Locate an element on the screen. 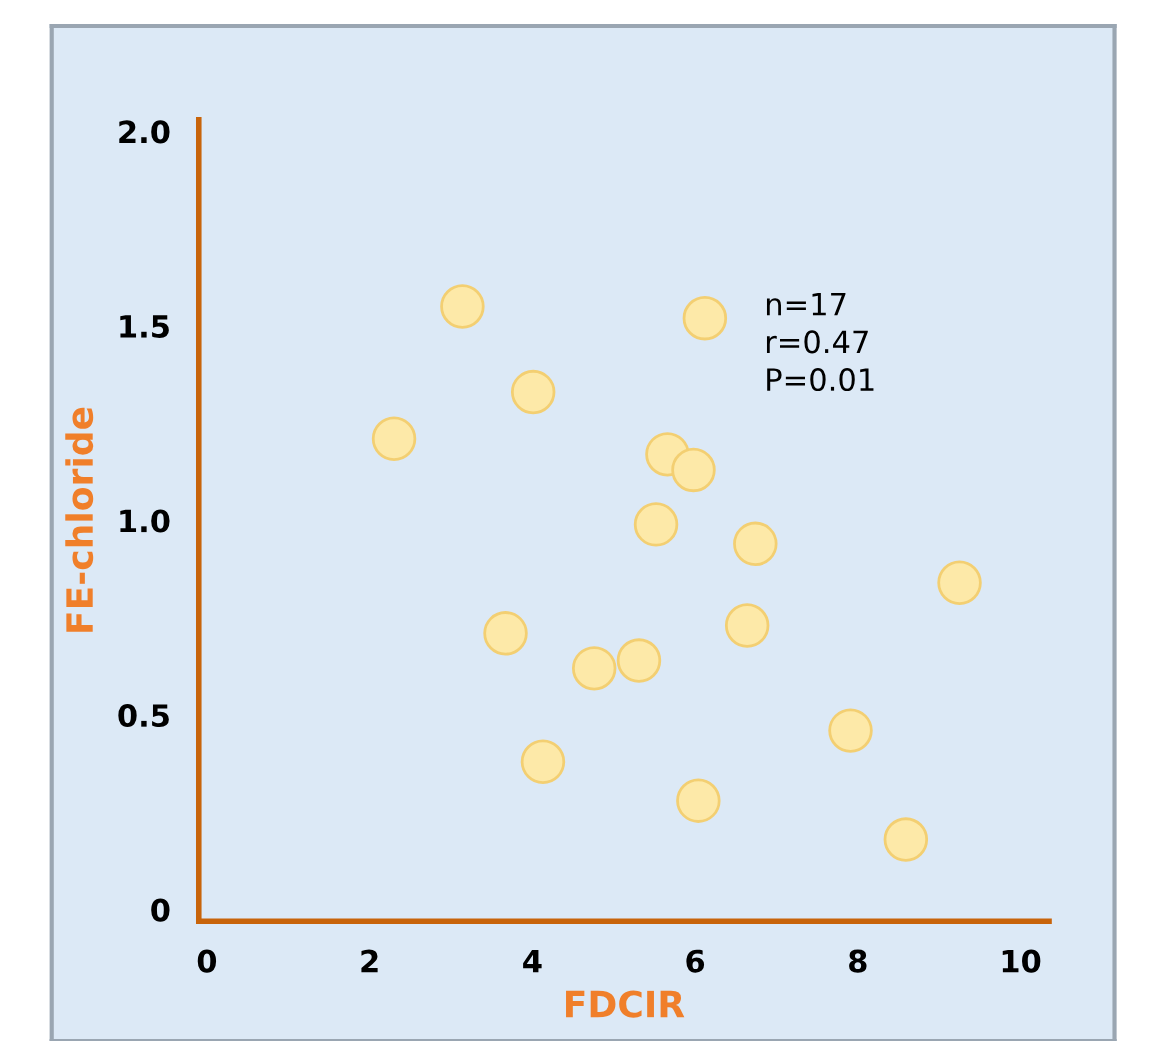  y-tick-label: 0.5 is located at coordinates (143, 715).